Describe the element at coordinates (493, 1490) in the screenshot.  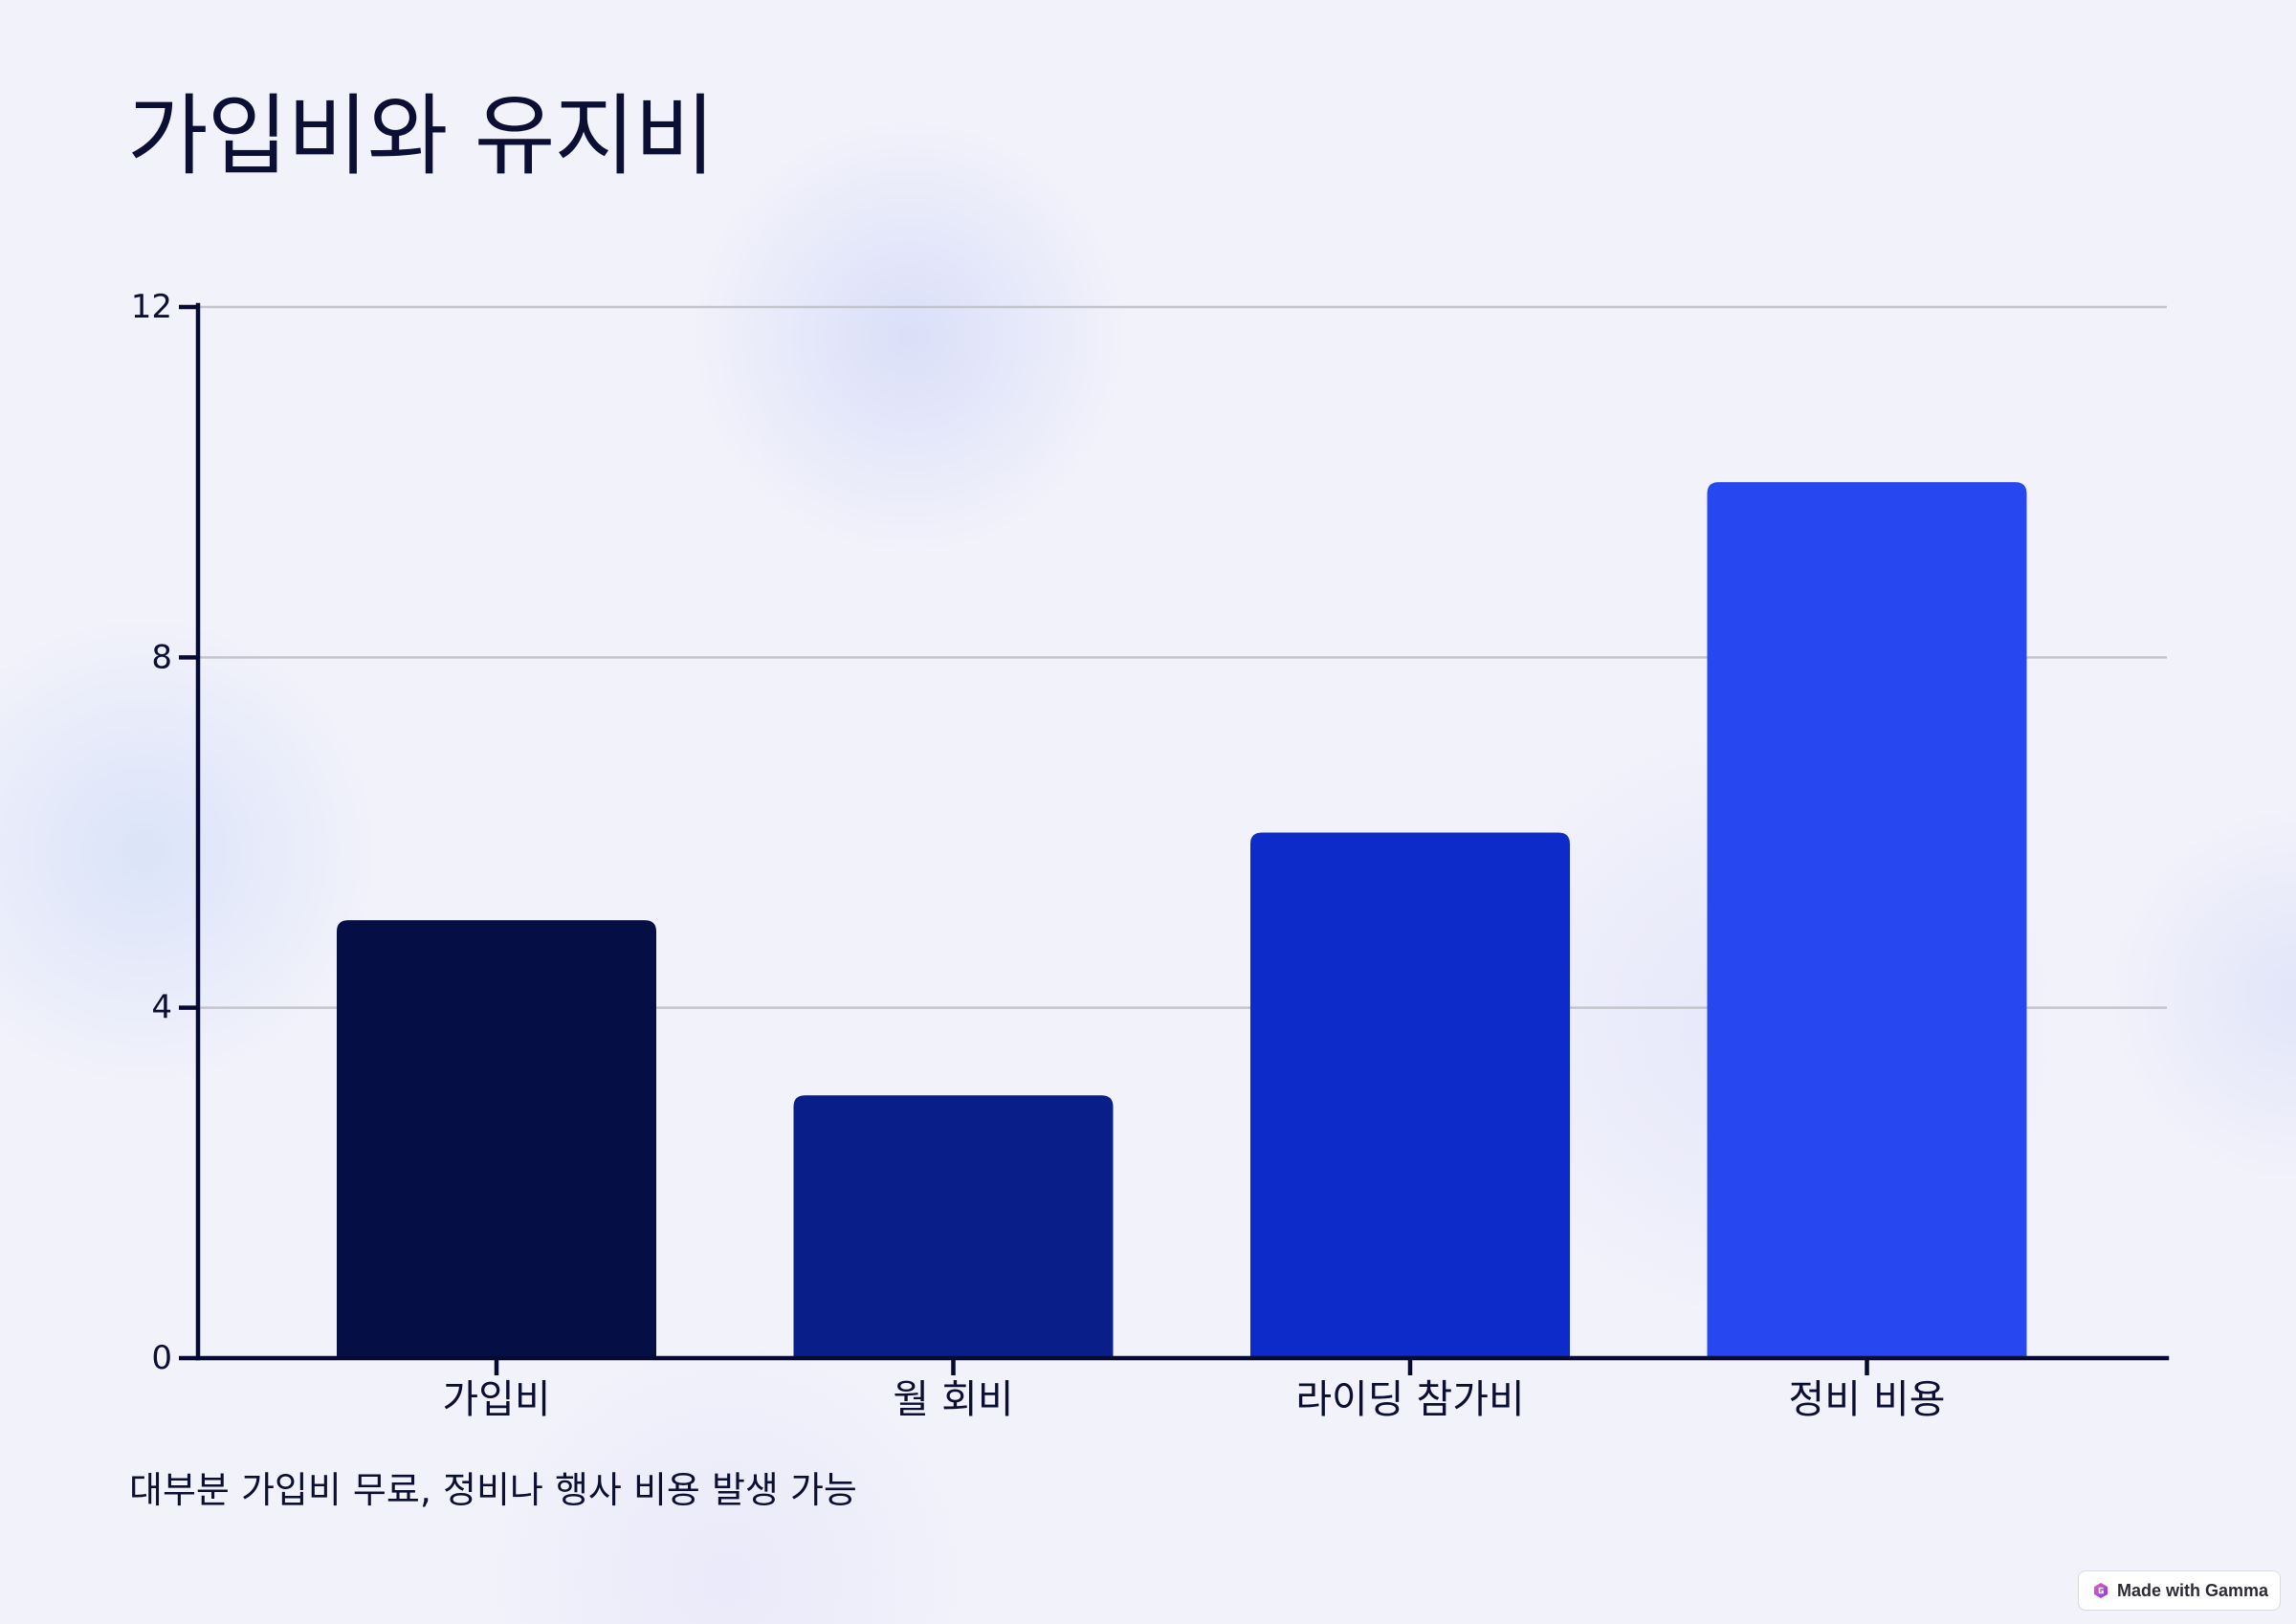
I see `chart-caption: 대부분 가입비 무료, 정비나 행사 비용 발생 가능` at that location.